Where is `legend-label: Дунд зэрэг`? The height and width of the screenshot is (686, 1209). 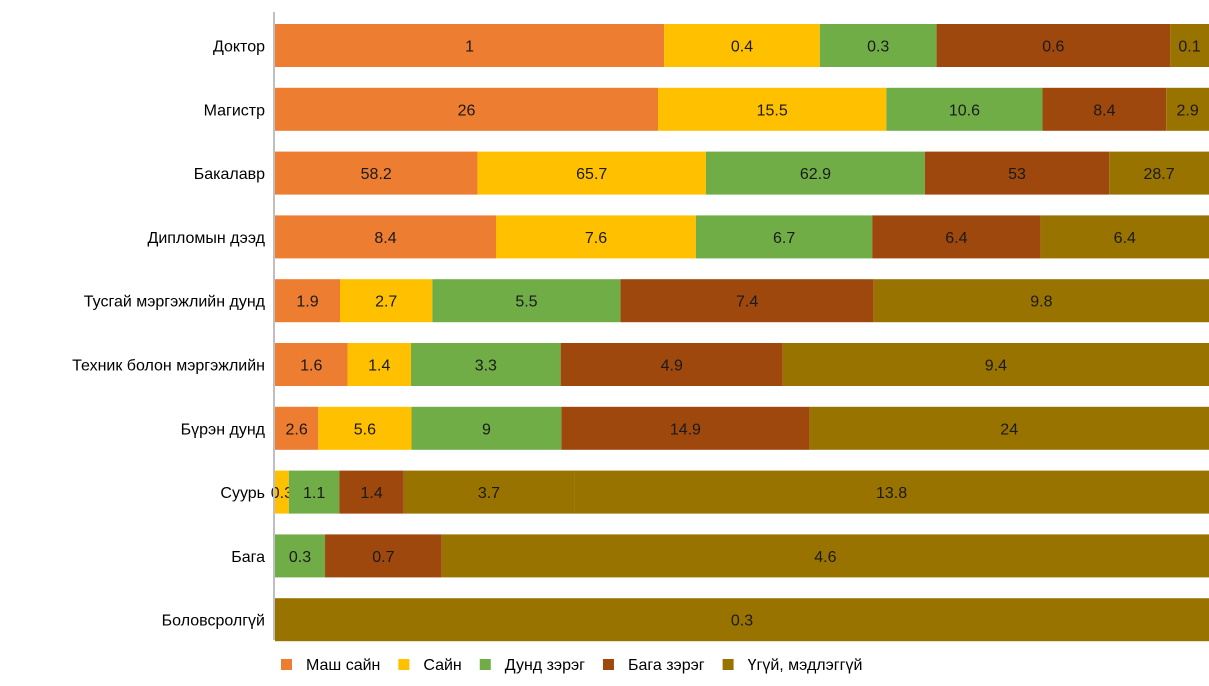 legend-label: Дунд зэрэг is located at coordinates (545, 665).